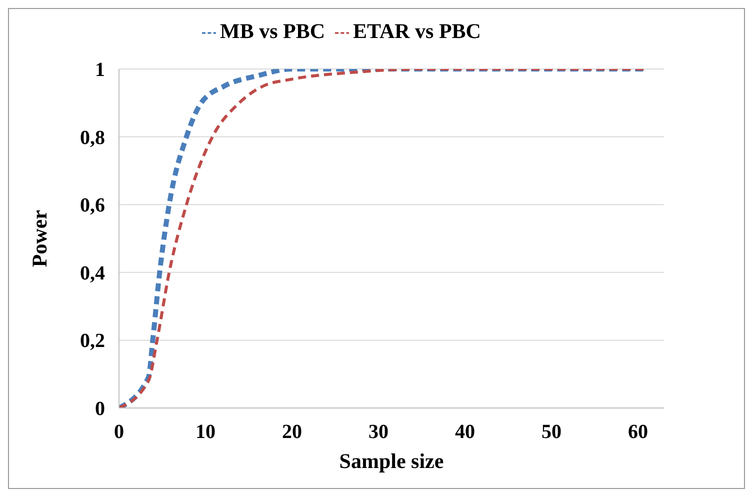 The image size is (751, 495). Describe the element at coordinates (92, 137) in the screenshot. I see `y-tick-label: 0,8` at that location.